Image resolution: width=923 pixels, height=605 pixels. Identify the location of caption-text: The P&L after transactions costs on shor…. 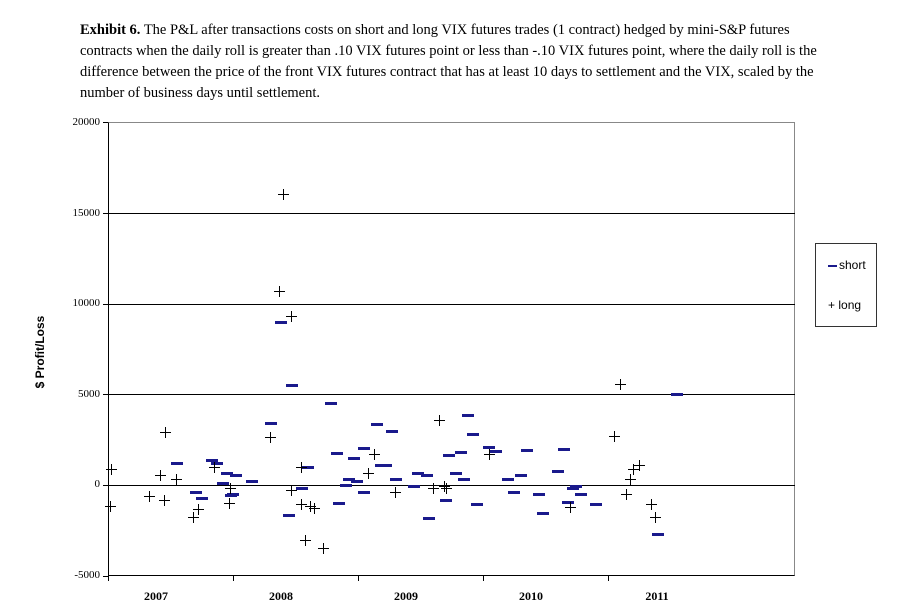
(448, 61).